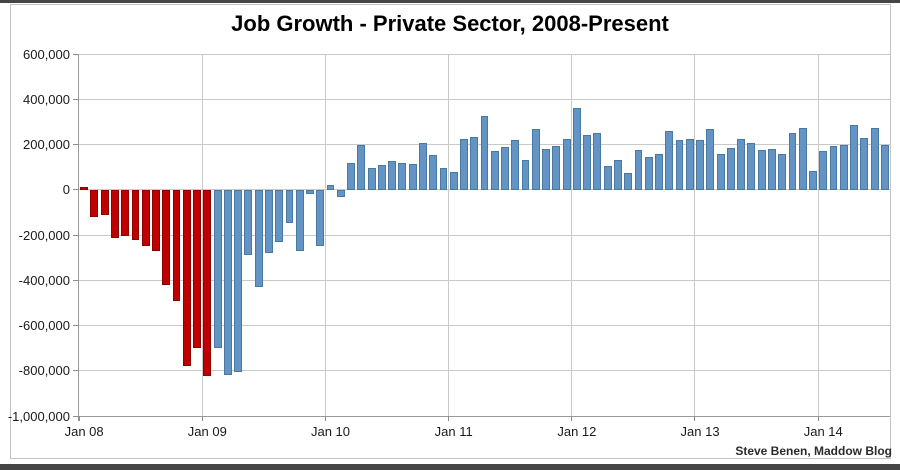 The image size is (900, 470). Describe the element at coordinates (484, 99) in the screenshot. I see `gridline-h-400,000` at that location.